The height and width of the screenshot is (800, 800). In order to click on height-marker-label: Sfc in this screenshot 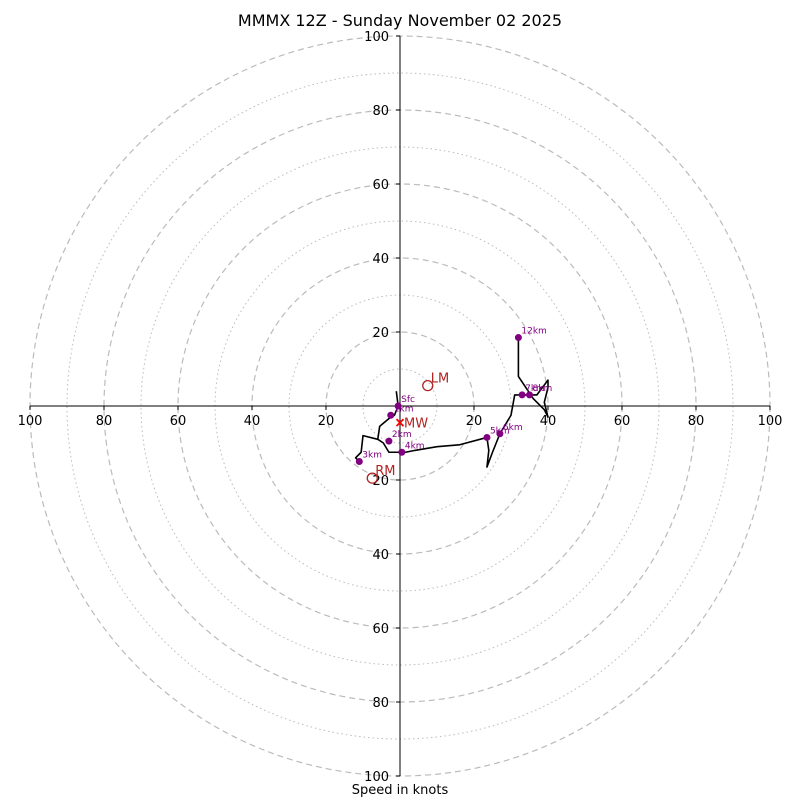, I will do `click(408, 400)`.